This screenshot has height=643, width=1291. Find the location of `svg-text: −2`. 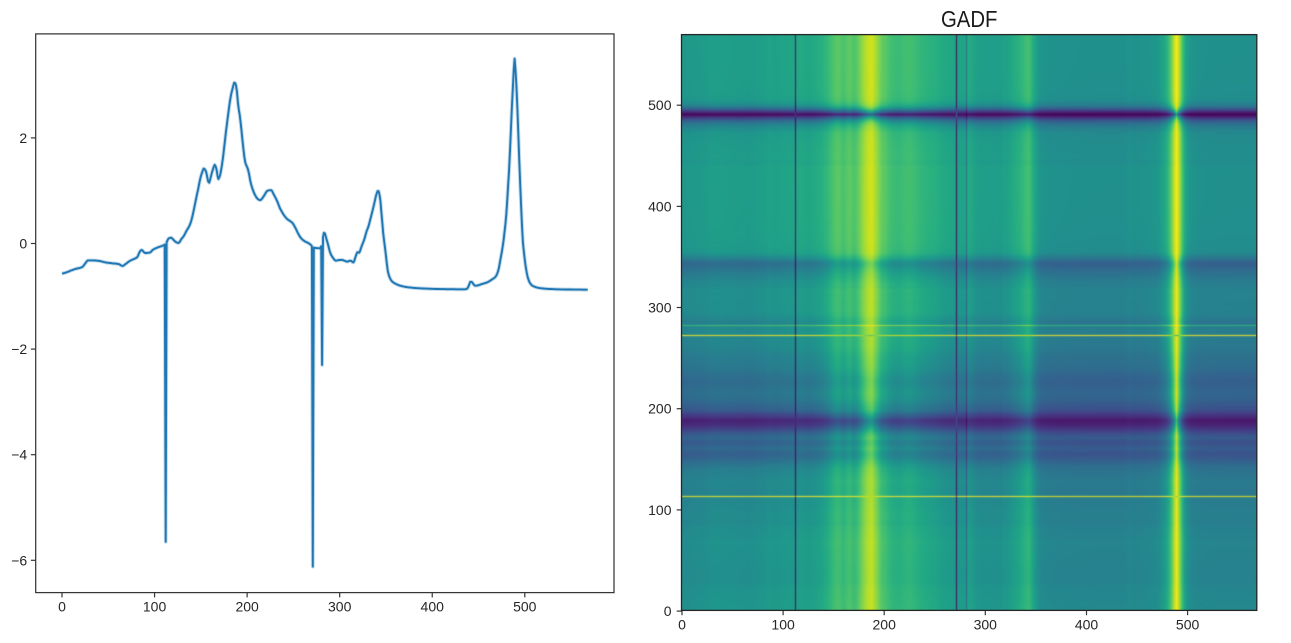

svg-text: −2 is located at coordinates (19, 349).